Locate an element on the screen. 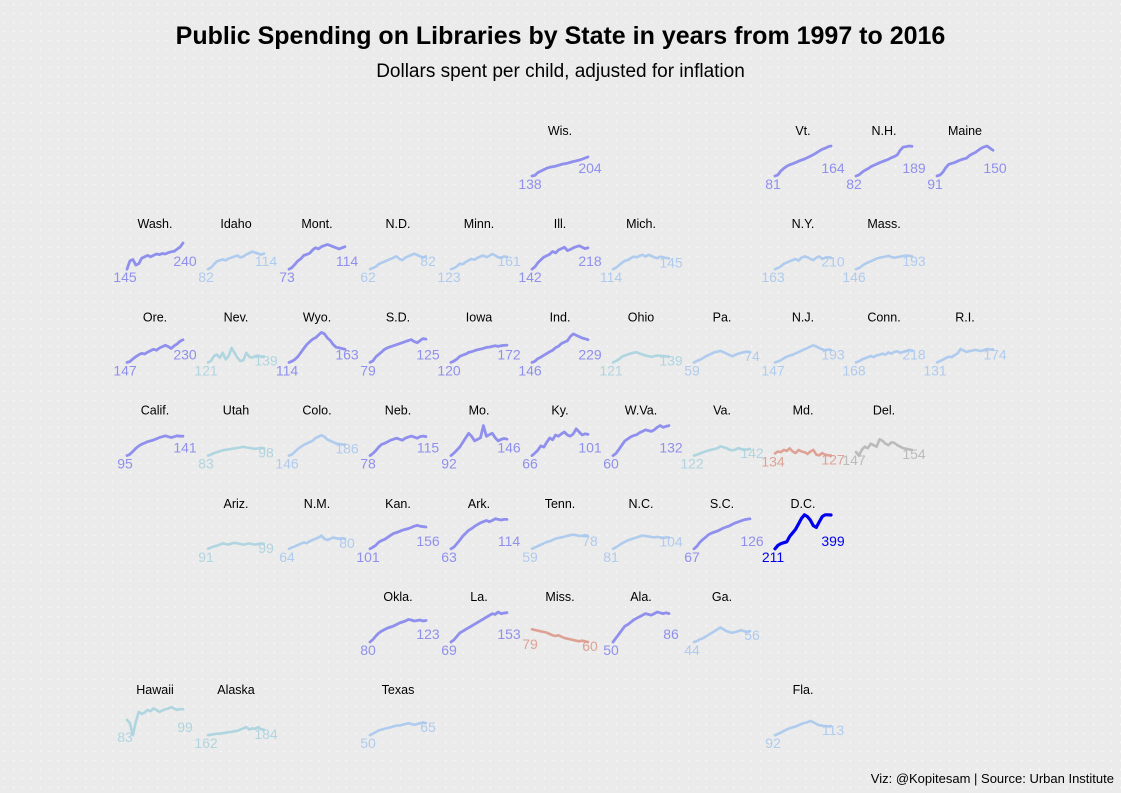 The height and width of the screenshot is (793, 1121). state-label: Kan. is located at coordinates (398, 504).